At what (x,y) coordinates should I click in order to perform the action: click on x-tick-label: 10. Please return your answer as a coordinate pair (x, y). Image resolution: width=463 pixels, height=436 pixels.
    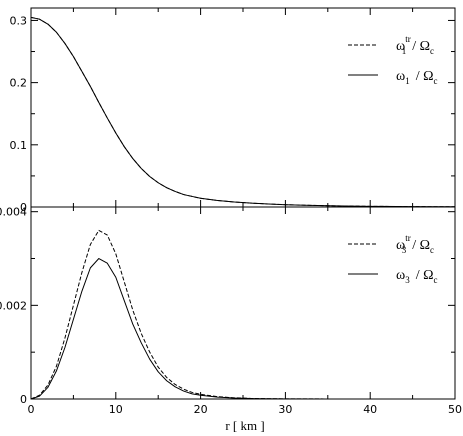
    Looking at the image, I should click on (116, 409).